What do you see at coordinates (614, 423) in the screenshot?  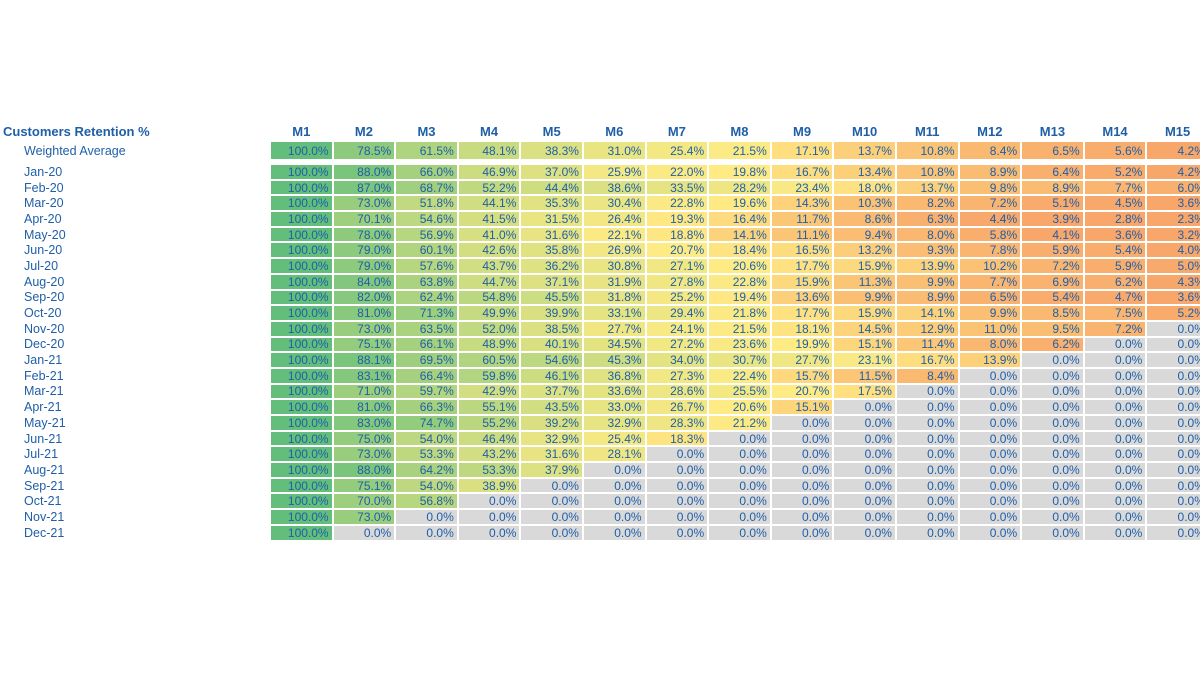 I see `retention-cell: 32.9%` at bounding box center [614, 423].